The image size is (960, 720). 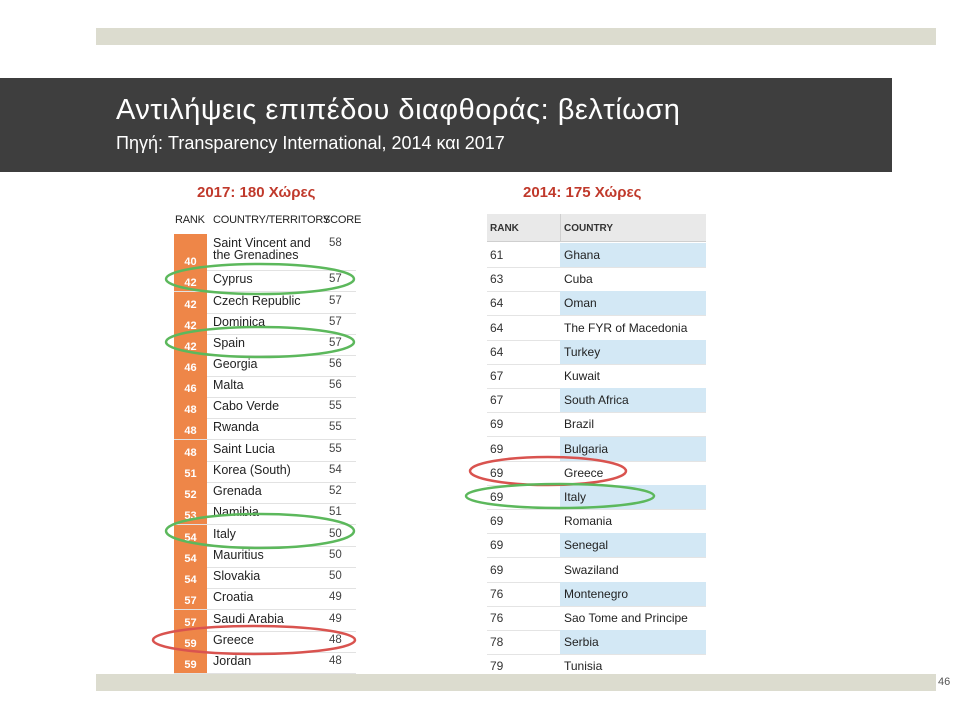 I want to click on country-cell: Slovakia, so click(x=237, y=576).